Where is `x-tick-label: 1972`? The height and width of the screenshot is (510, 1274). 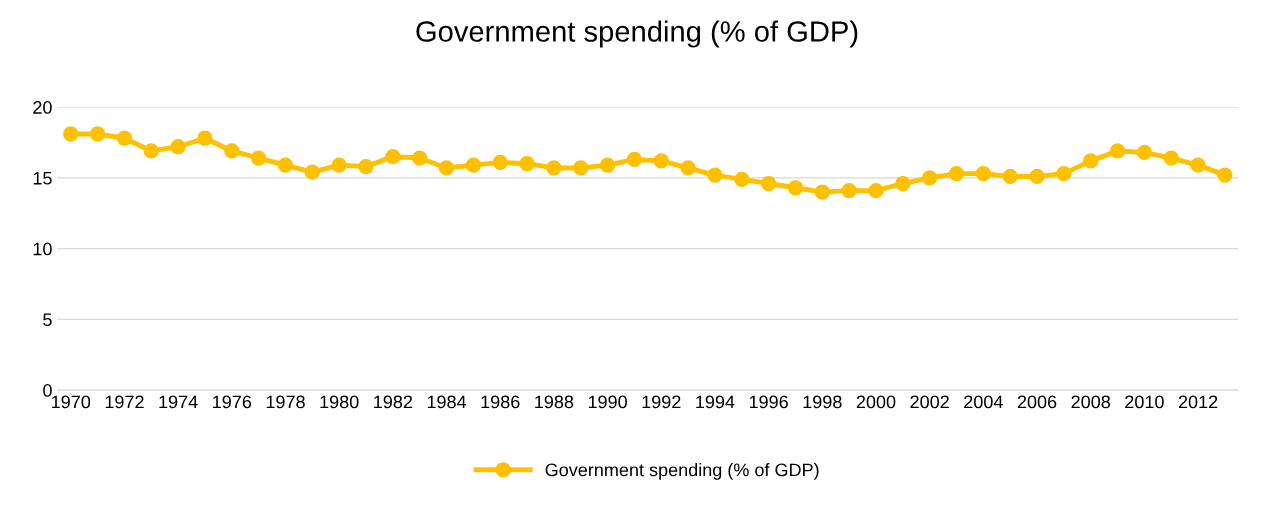 x-tick-label: 1972 is located at coordinates (124, 402).